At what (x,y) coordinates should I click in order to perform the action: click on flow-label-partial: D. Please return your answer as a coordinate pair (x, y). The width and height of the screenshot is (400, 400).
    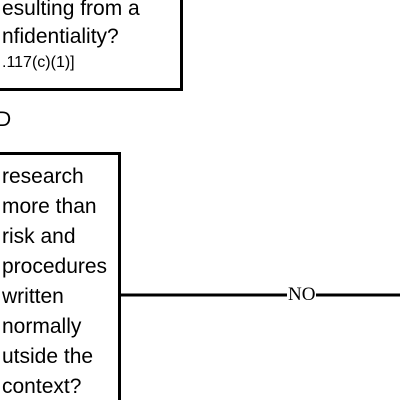
    Looking at the image, I should click on (6, 119).